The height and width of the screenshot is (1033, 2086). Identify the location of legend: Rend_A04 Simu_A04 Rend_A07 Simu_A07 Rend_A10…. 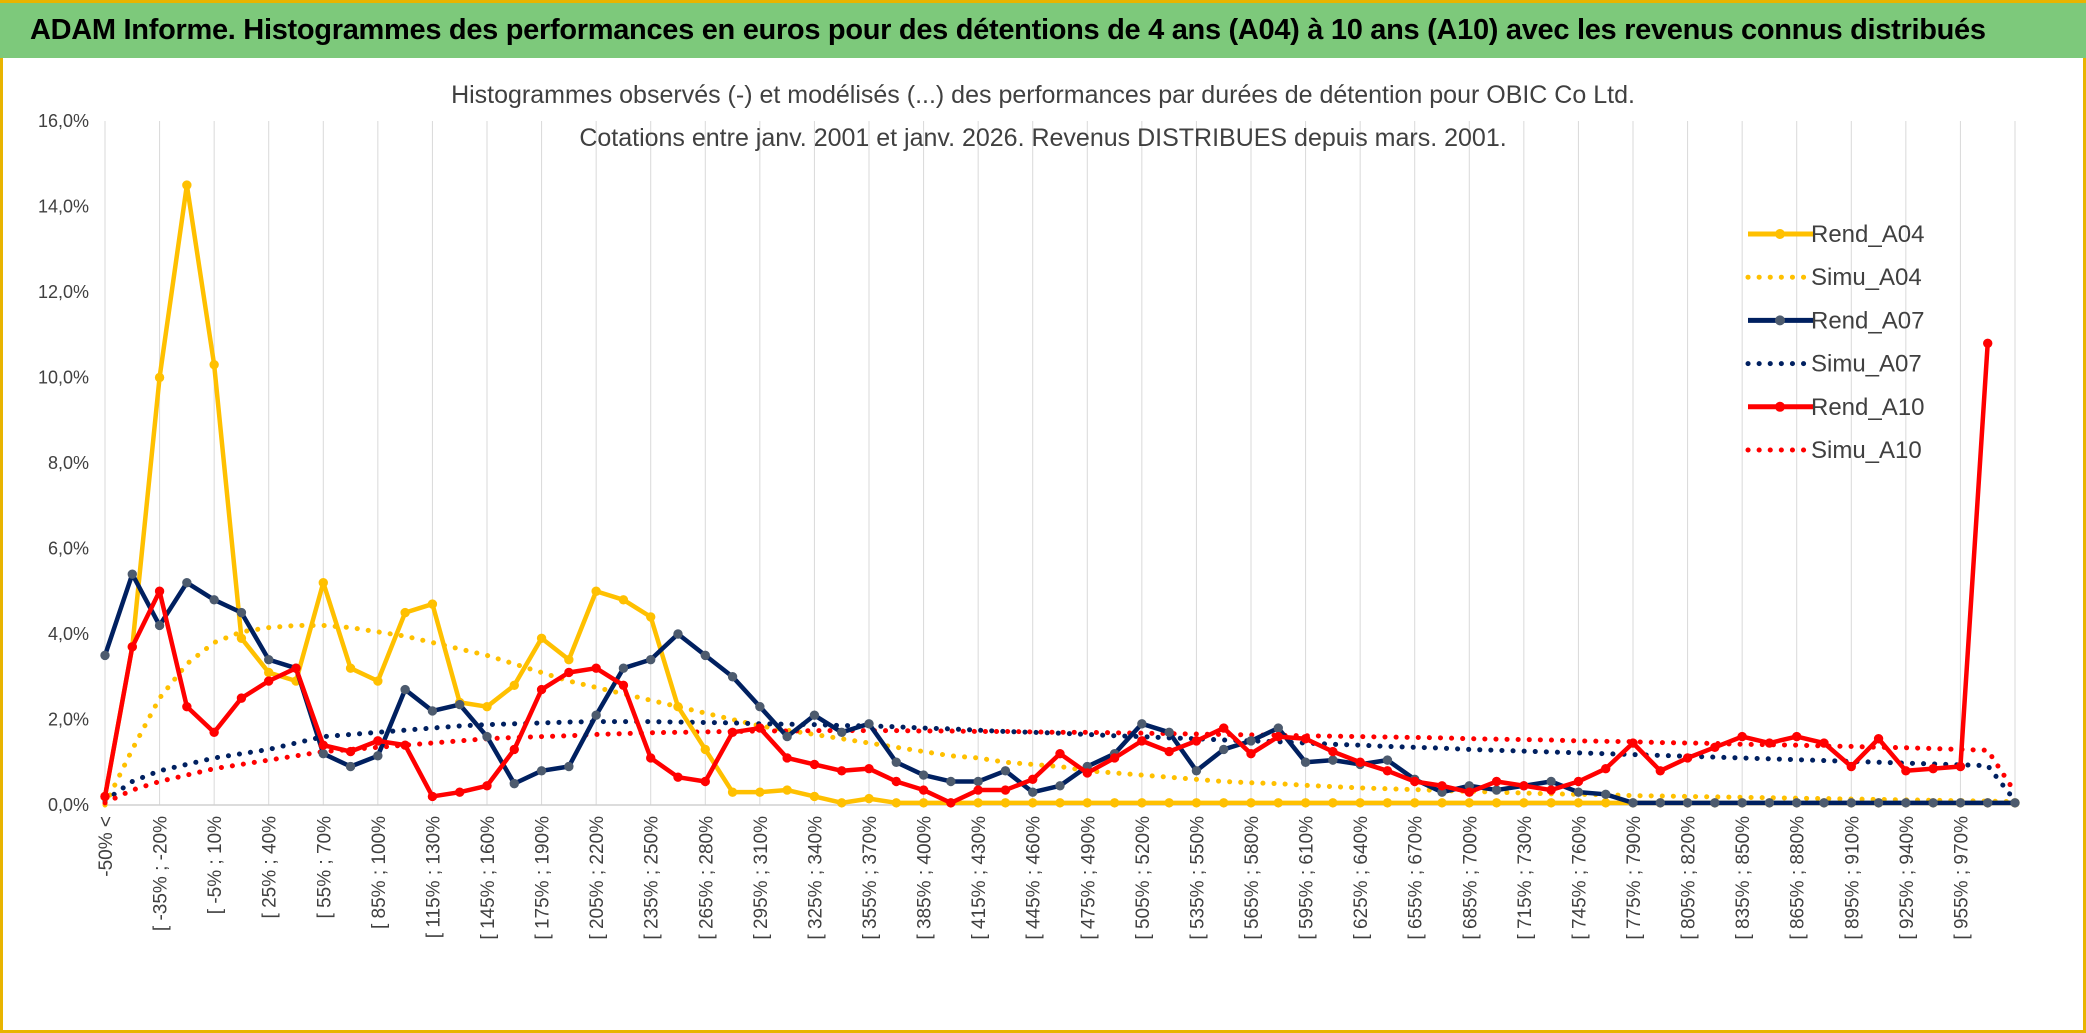
(1834, 342).